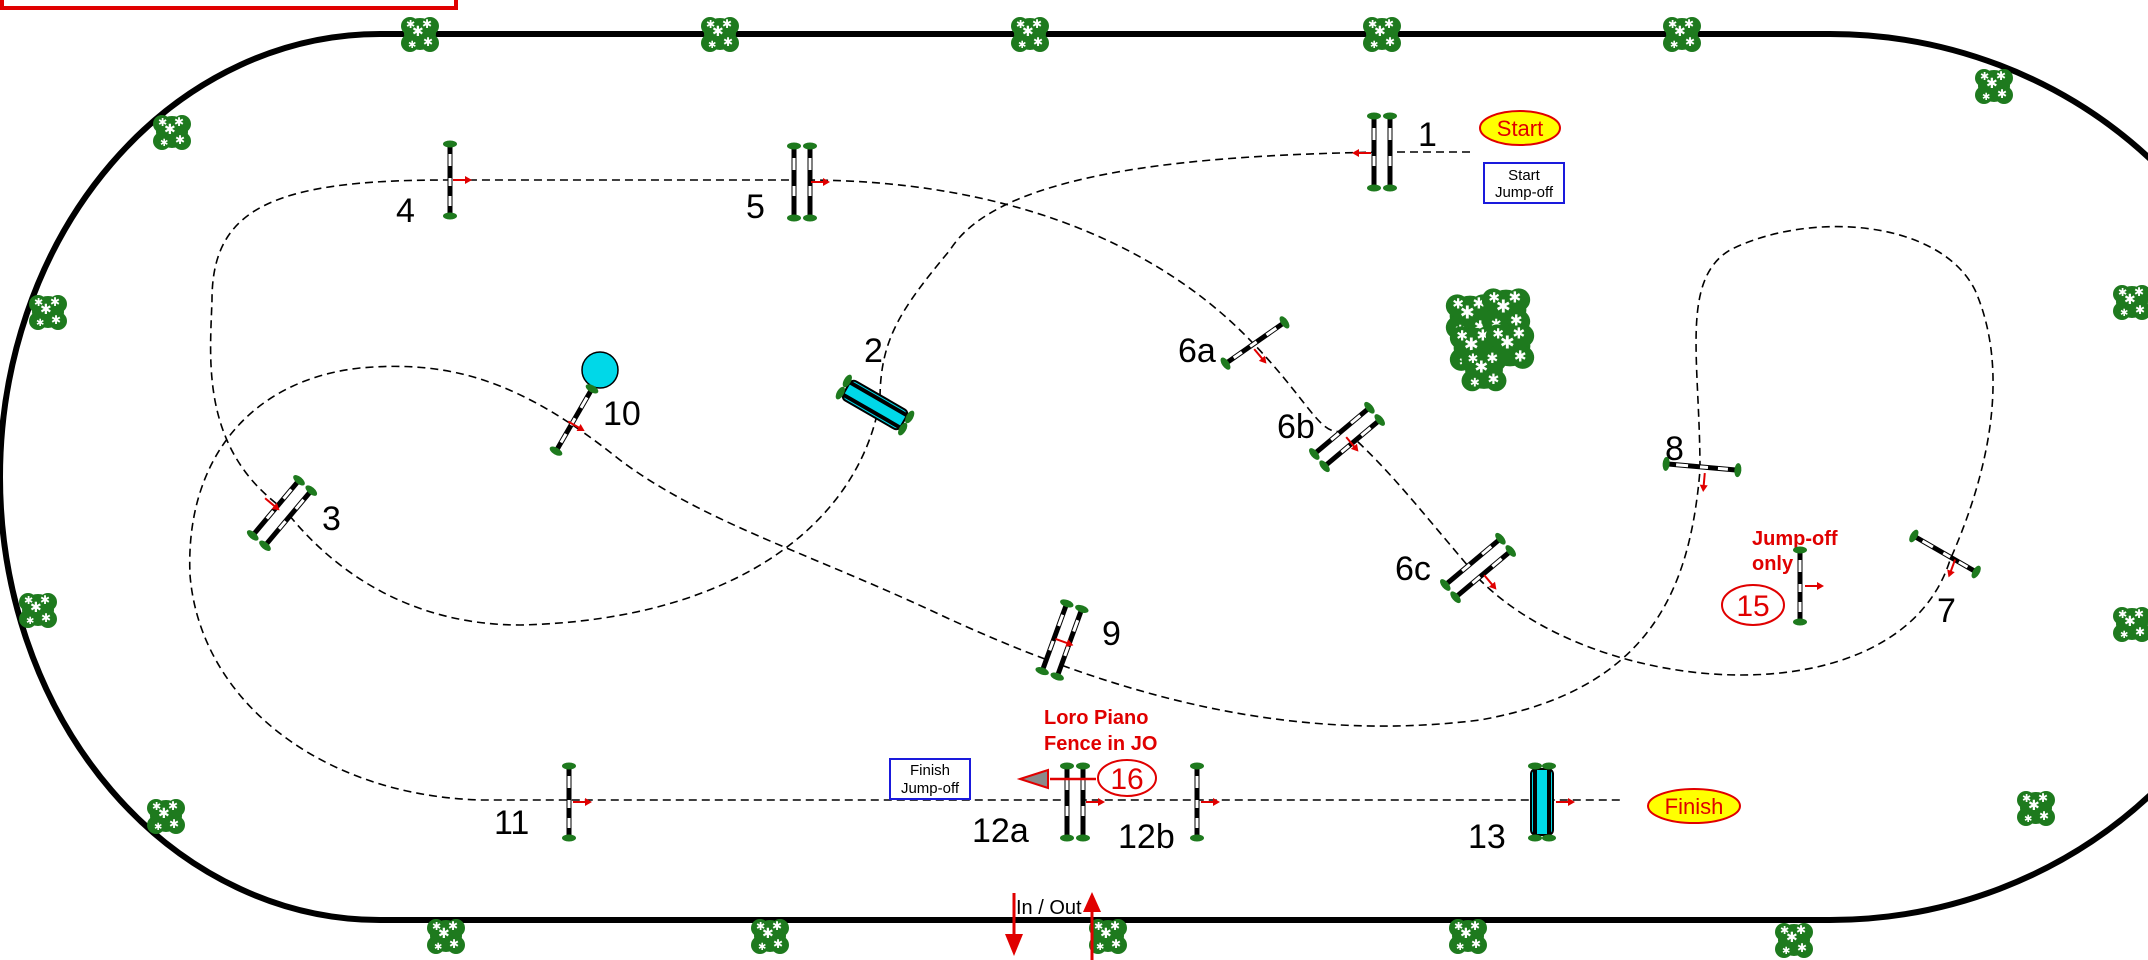 The image size is (2148, 960). I want to click on start-jumpoff-marker: Start Jump-off, so click(1524, 183).